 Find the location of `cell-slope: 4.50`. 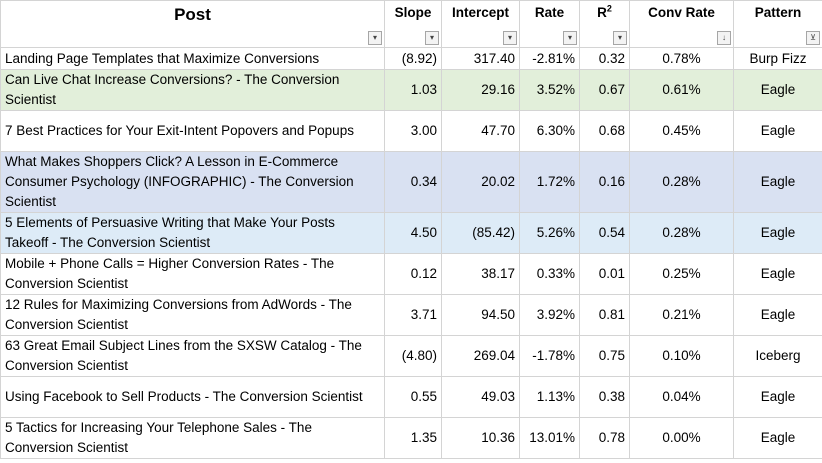

cell-slope: 4.50 is located at coordinates (413, 233).